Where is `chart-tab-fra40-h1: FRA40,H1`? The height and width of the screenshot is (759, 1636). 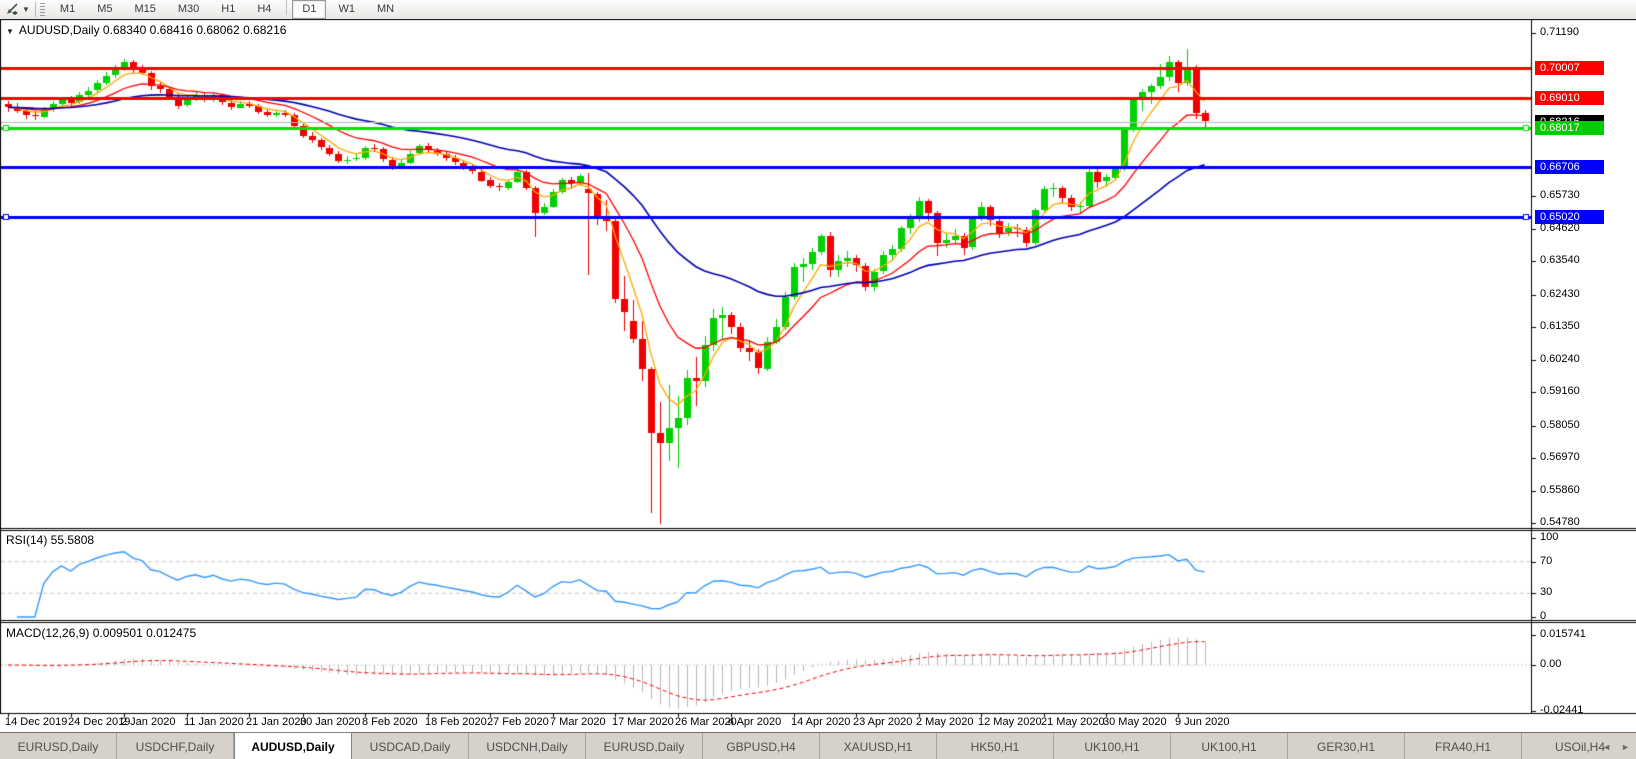 chart-tab-fra40-h1: FRA40,H1 is located at coordinates (1463, 746).